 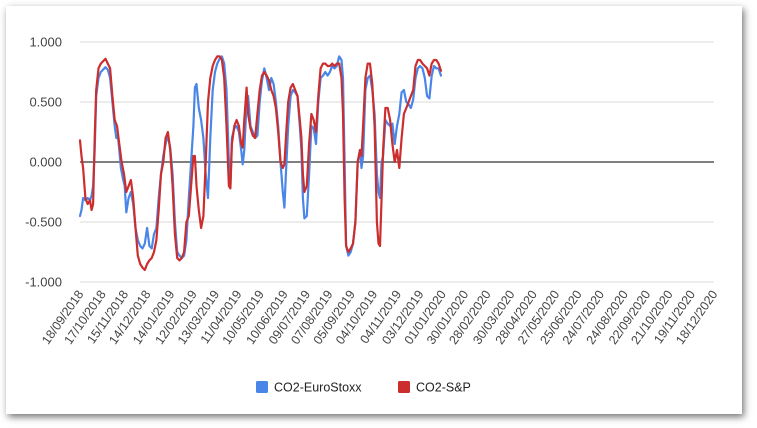 I want to click on y-tick-label: -0.500, so click(x=43, y=222).